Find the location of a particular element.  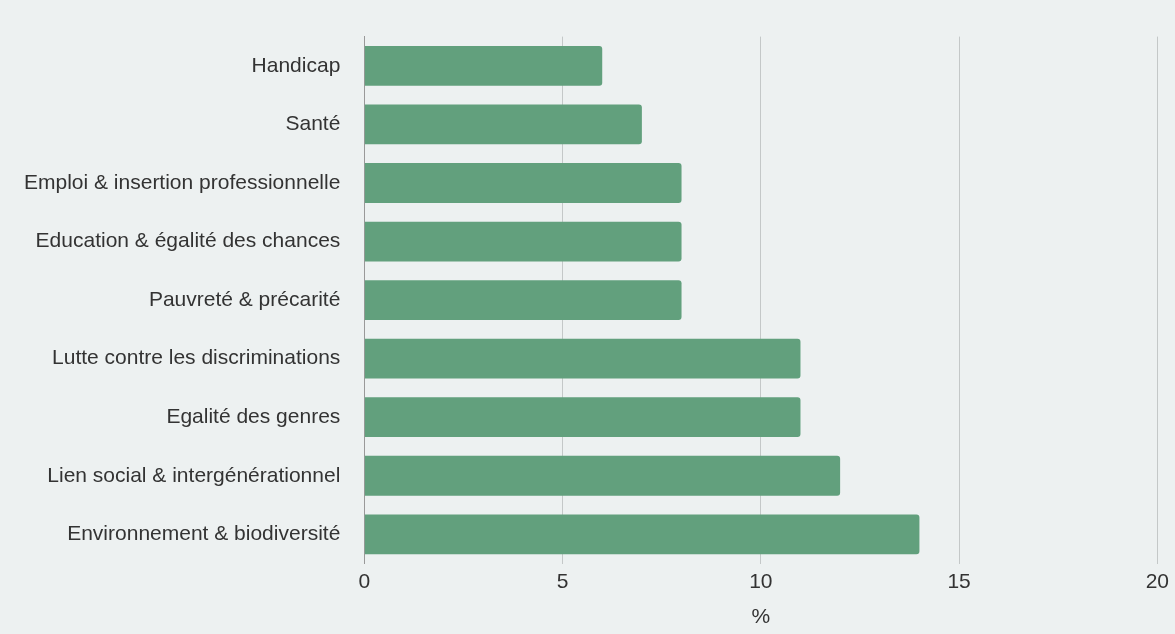

x-axis-title: % is located at coordinates (761, 616).